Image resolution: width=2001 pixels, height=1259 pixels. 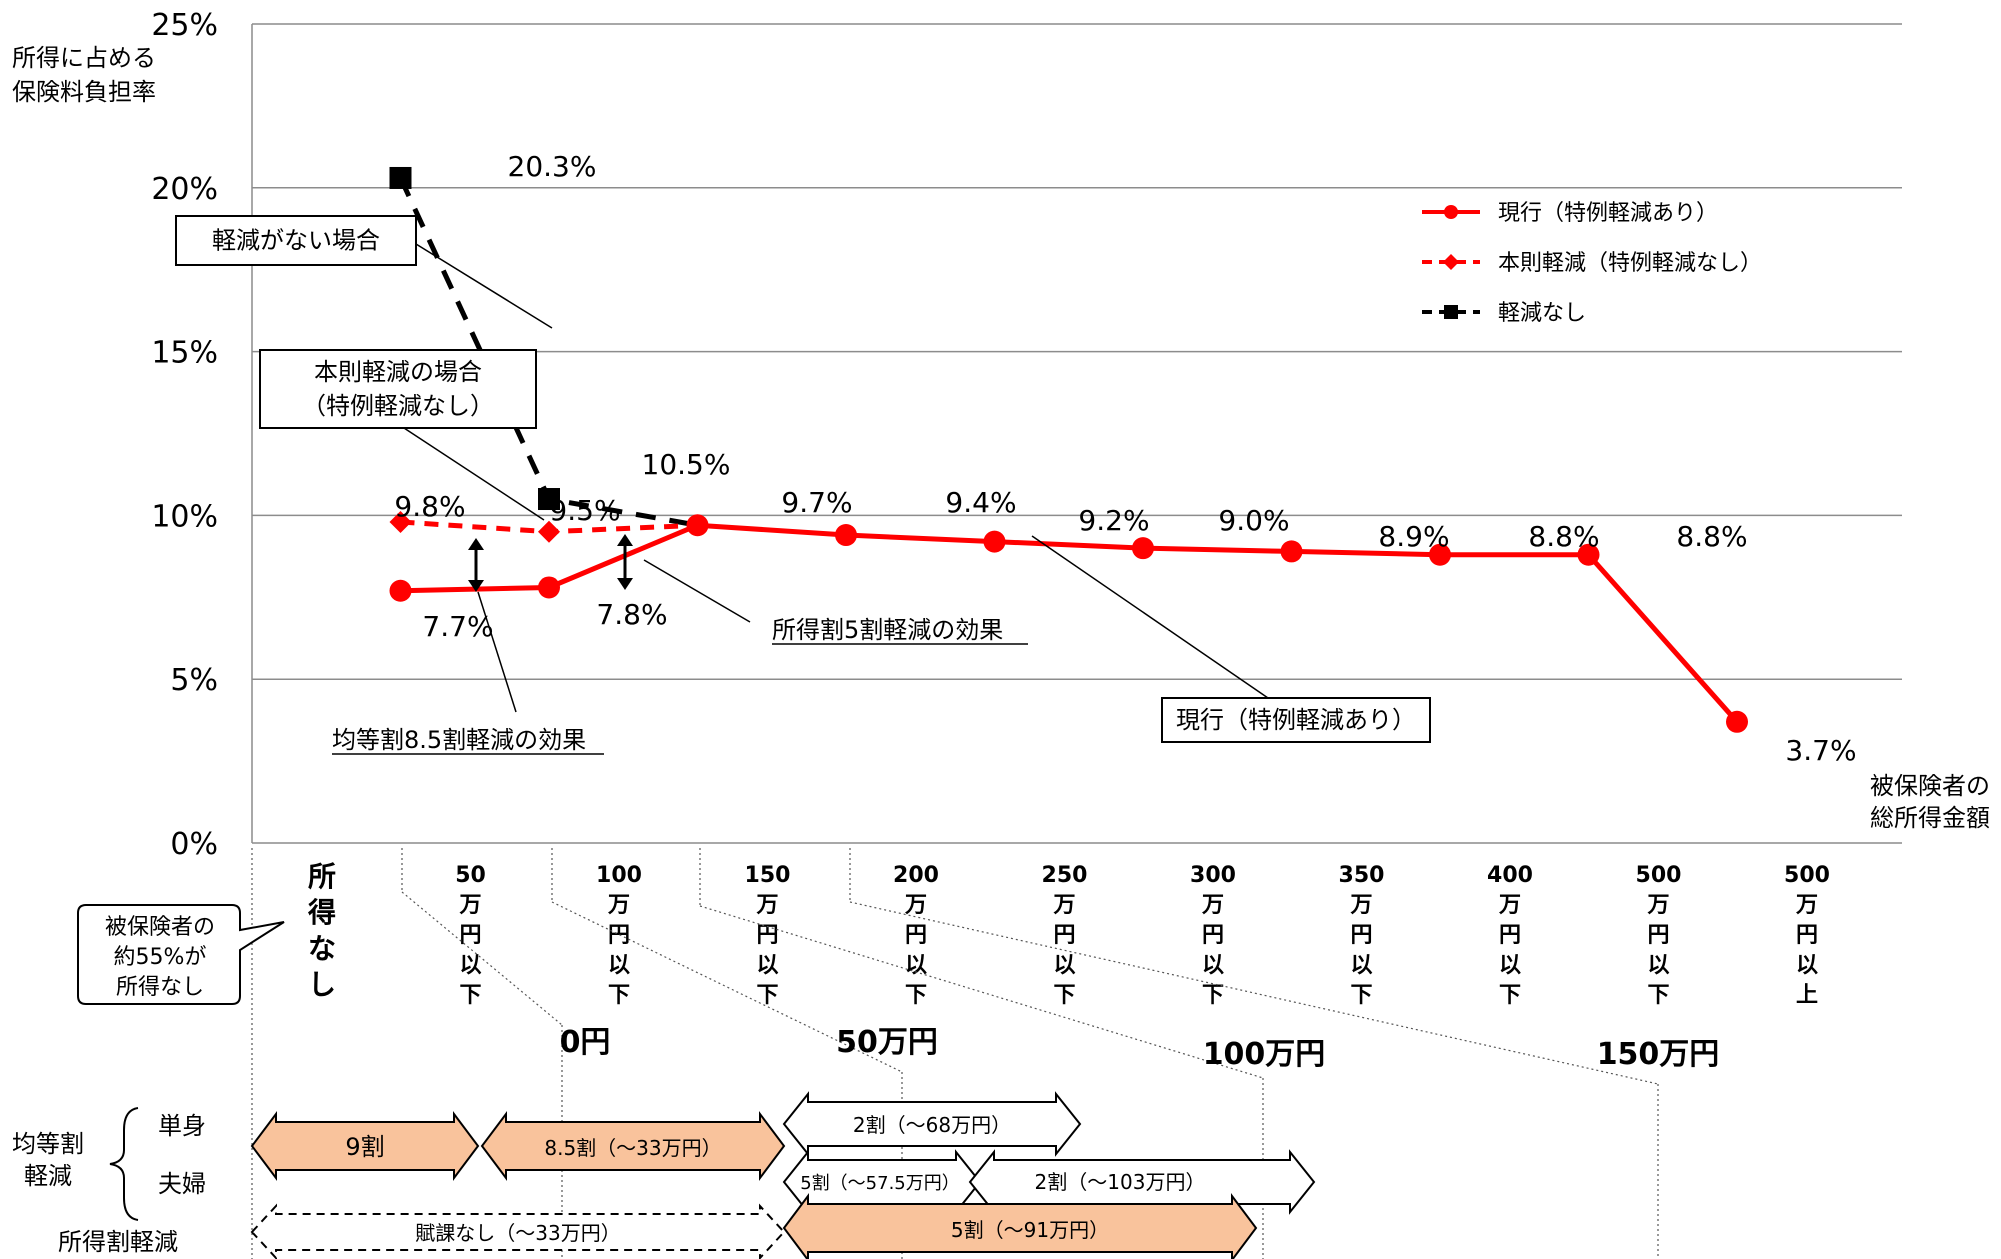 What do you see at coordinates (194, 844) in the screenshot?
I see `y-tick-label: 0%` at bounding box center [194, 844].